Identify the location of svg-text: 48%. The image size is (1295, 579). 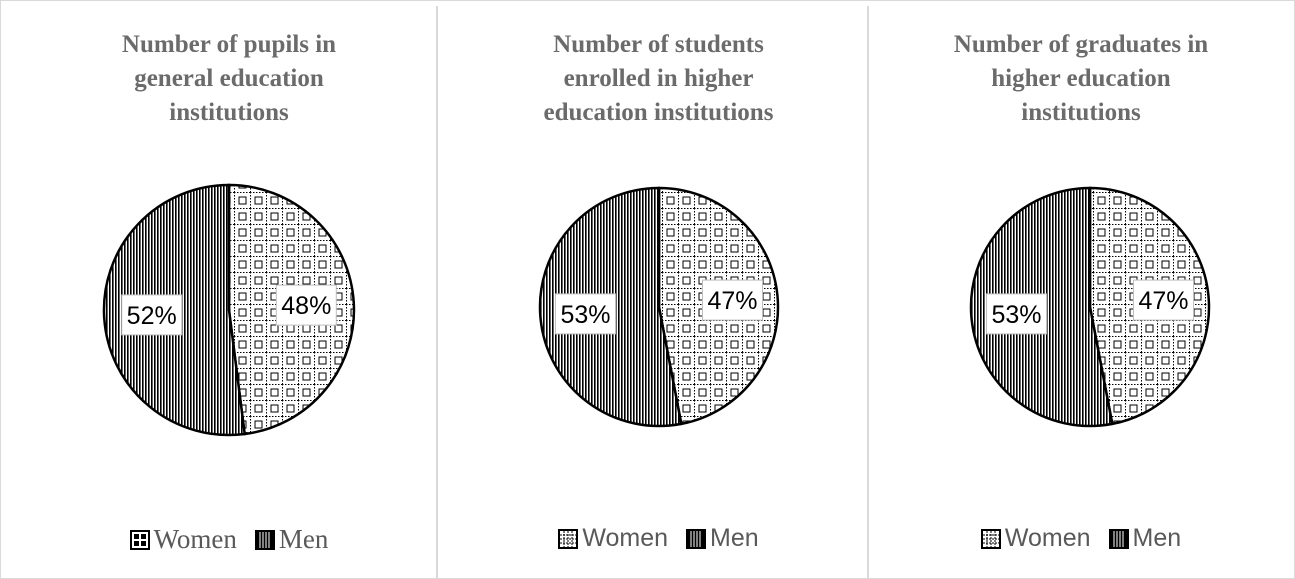
(306, 306).